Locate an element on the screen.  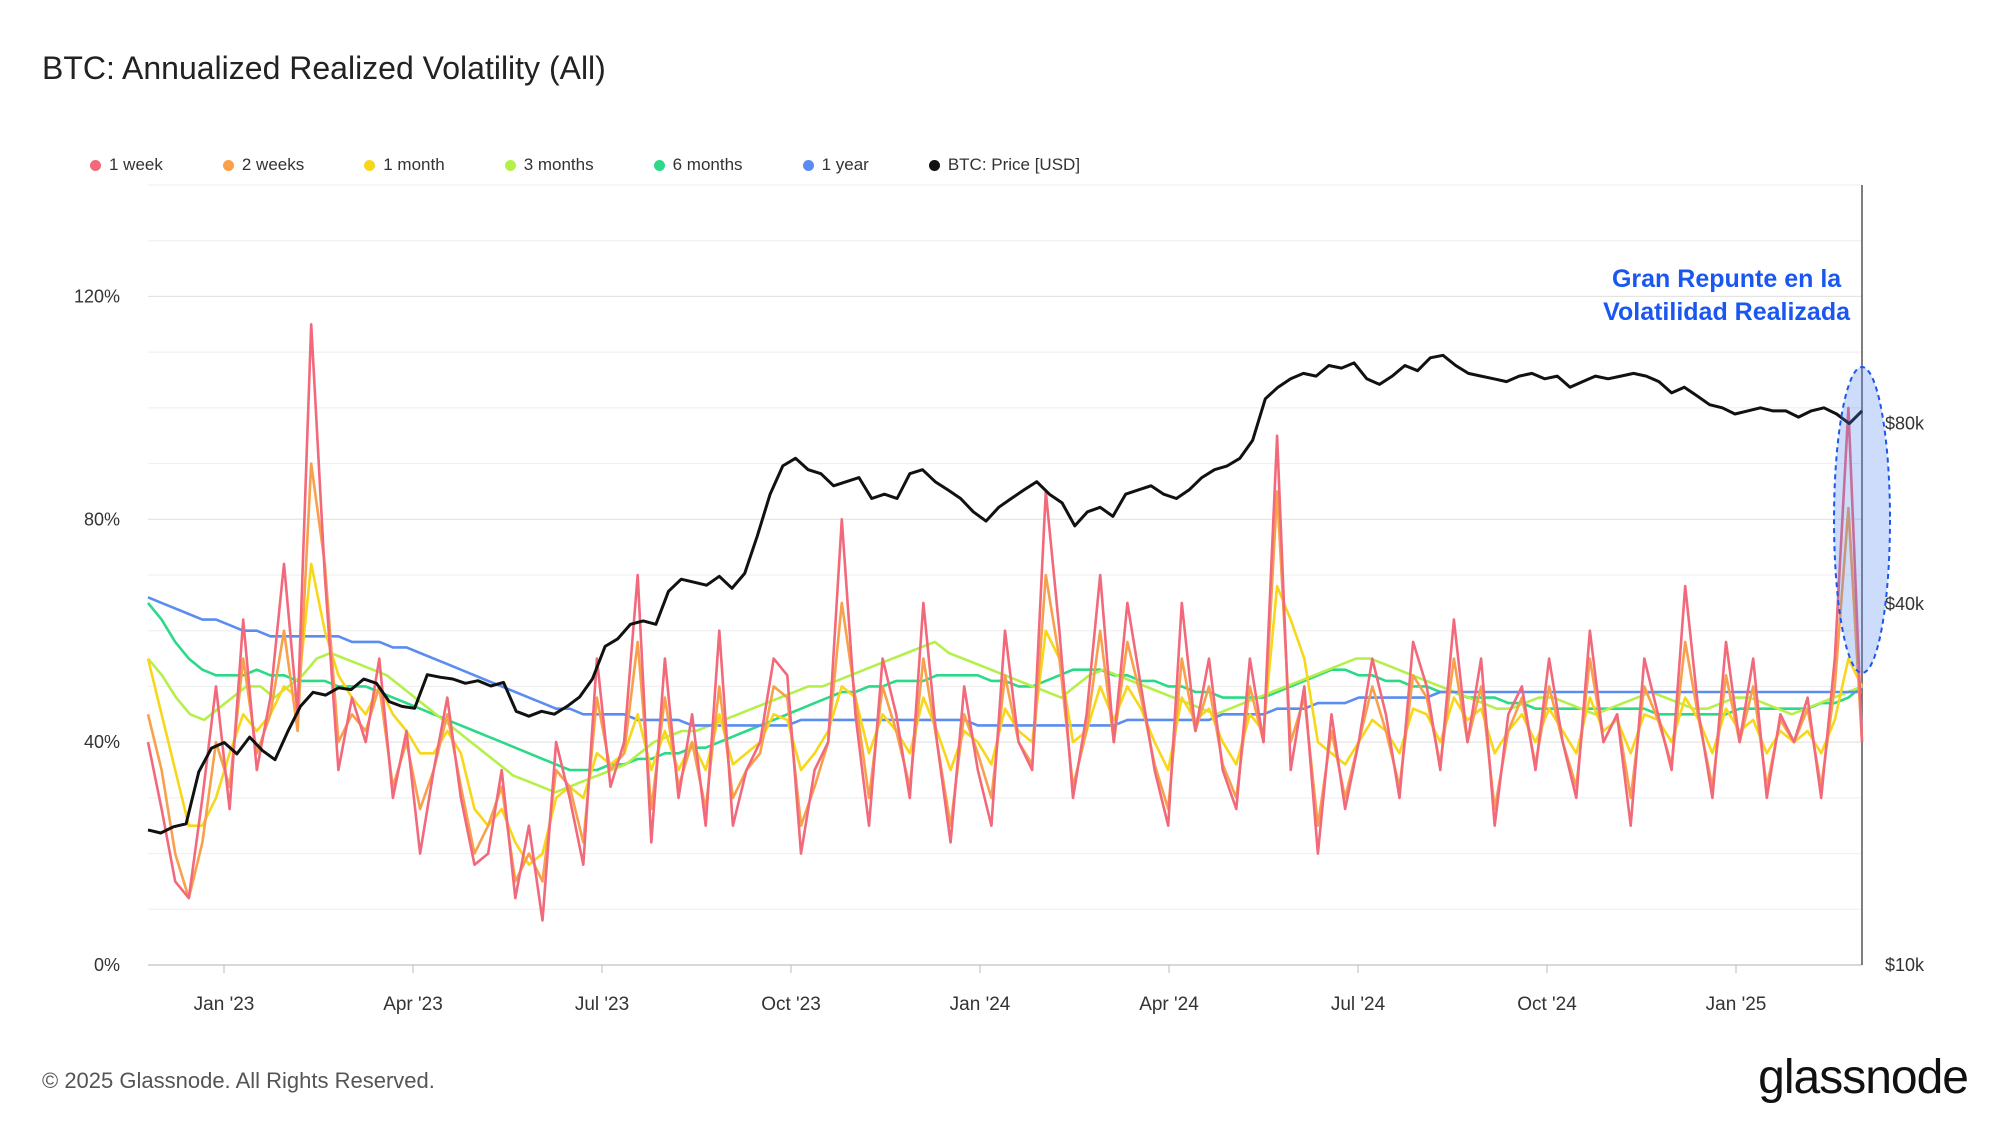
legend-dot-2-weeks is located at coordinates (228, 165).